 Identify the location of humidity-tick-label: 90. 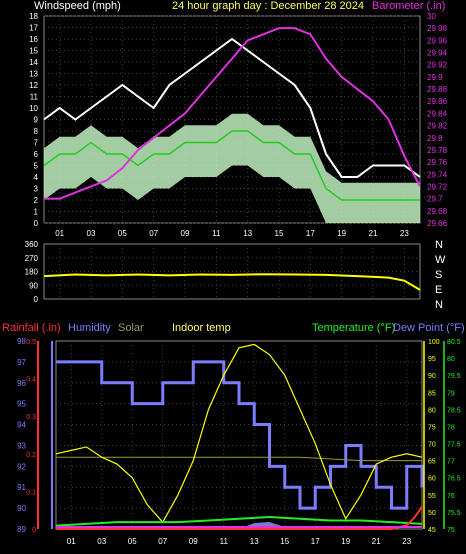
(21, 508).